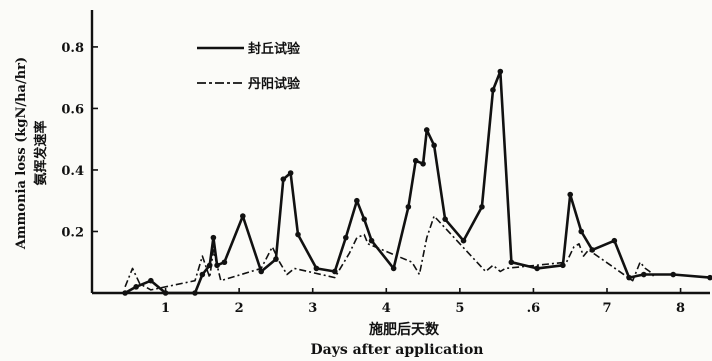 Image resolution: width=712 pixels, height=361 pixels. Describe the element at coordinates (274, 84) in the screenshot. I see `legend-label-danyang: 丹阳试验` at that location.